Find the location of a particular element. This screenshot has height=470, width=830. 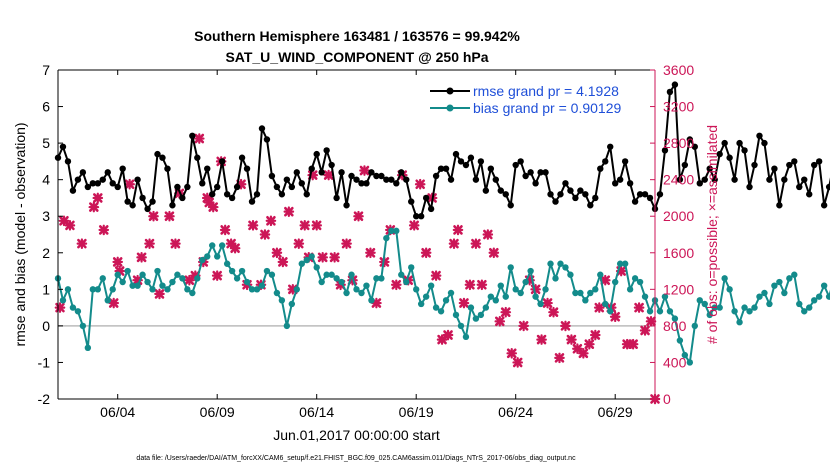

y-tick-label: 5 is located at coordinates (46, 143).